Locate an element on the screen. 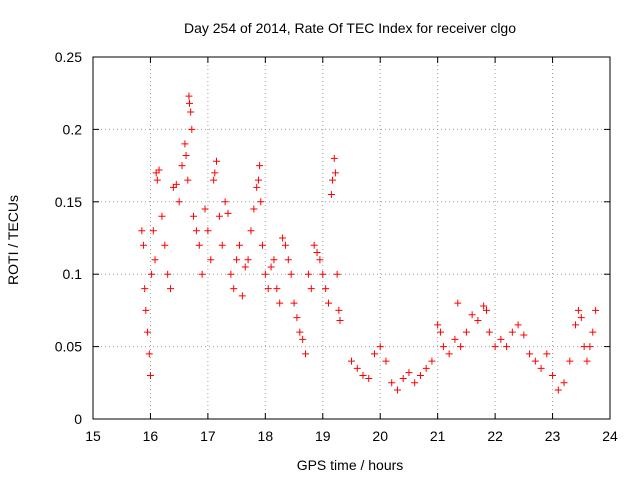  y-tick-label: 0.25 is located at coordinates (68, 57).